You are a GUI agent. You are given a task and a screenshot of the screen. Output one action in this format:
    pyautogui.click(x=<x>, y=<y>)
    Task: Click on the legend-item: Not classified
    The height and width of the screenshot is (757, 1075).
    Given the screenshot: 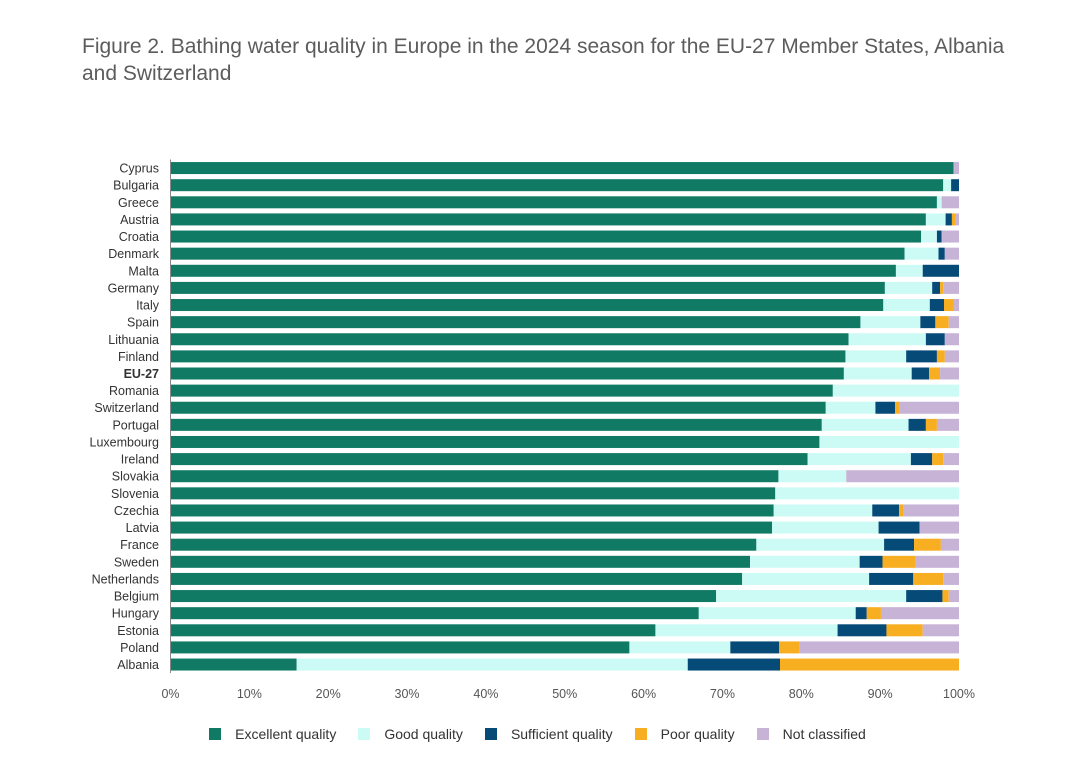 What is the action you would take?
    pyautogui.click(x=811, y=734)
    